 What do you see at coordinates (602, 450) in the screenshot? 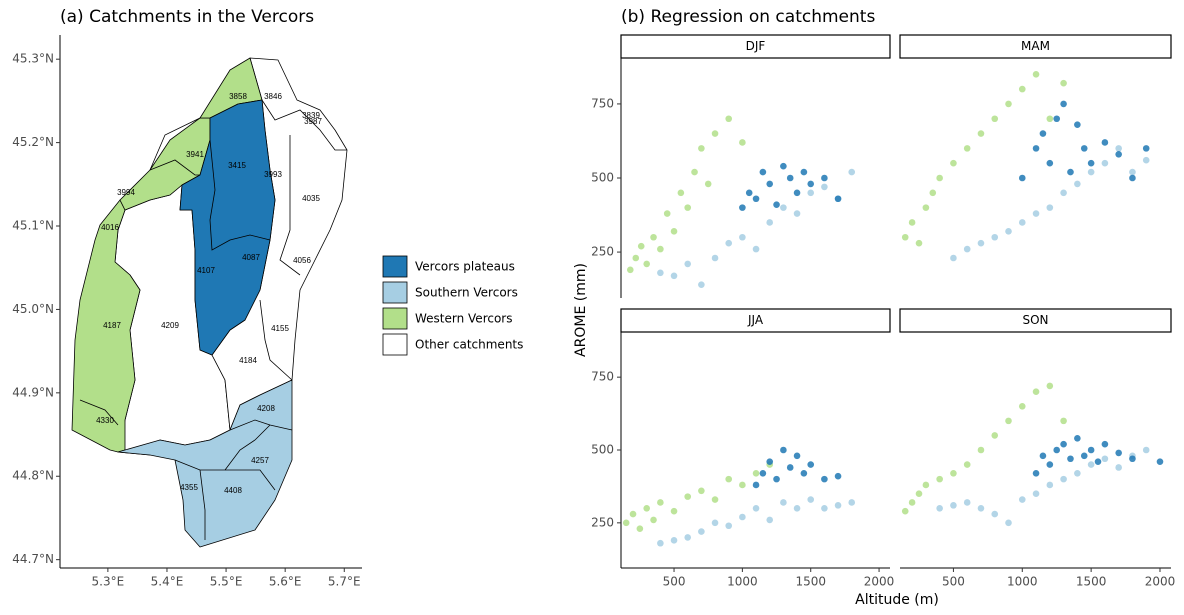
I see `y-tick-label: 500` at bounding box center [602, 450].